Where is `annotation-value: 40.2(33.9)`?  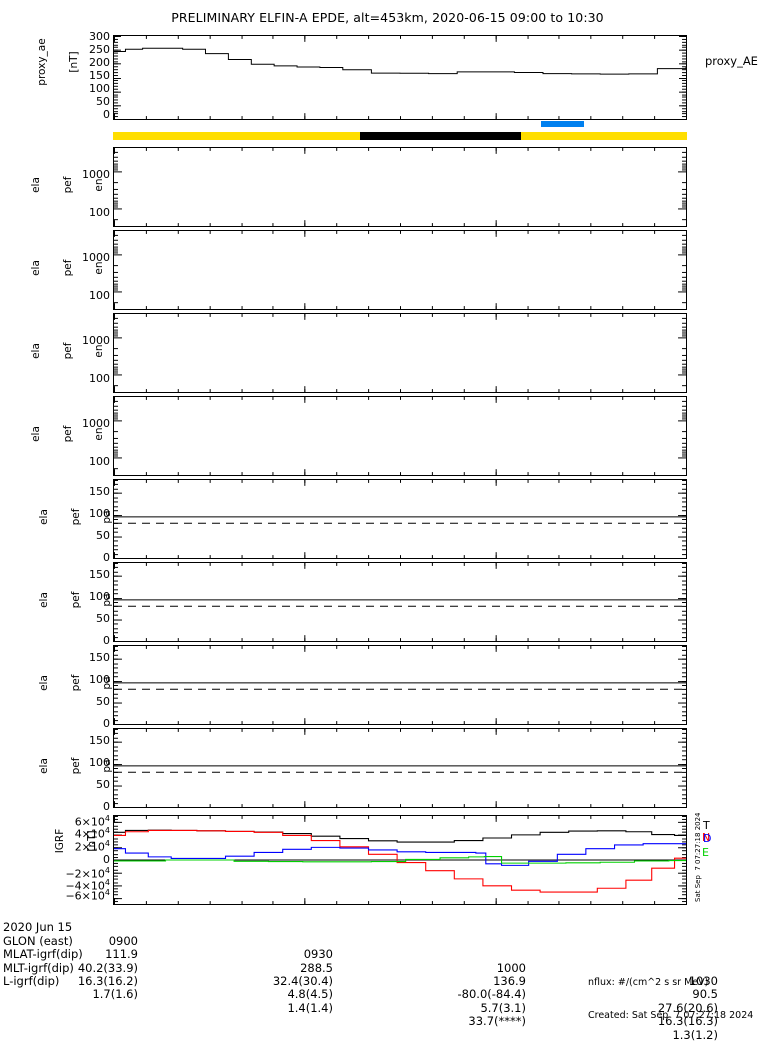 annotation-value: 40.2(33.9) is located at coordinates (107, 967).